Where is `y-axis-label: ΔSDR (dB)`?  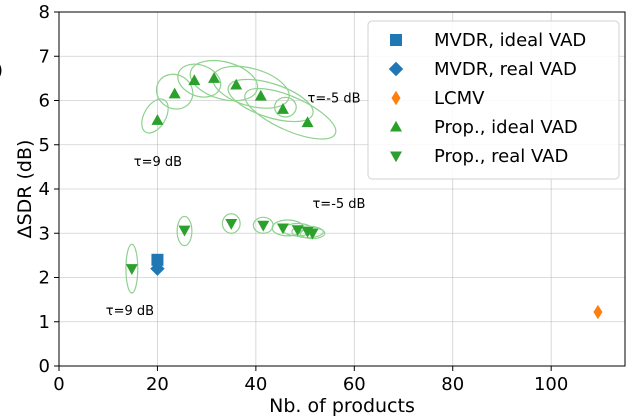 y-axis-label: ΔSDR (dB) is located at coordinates (25, 189).